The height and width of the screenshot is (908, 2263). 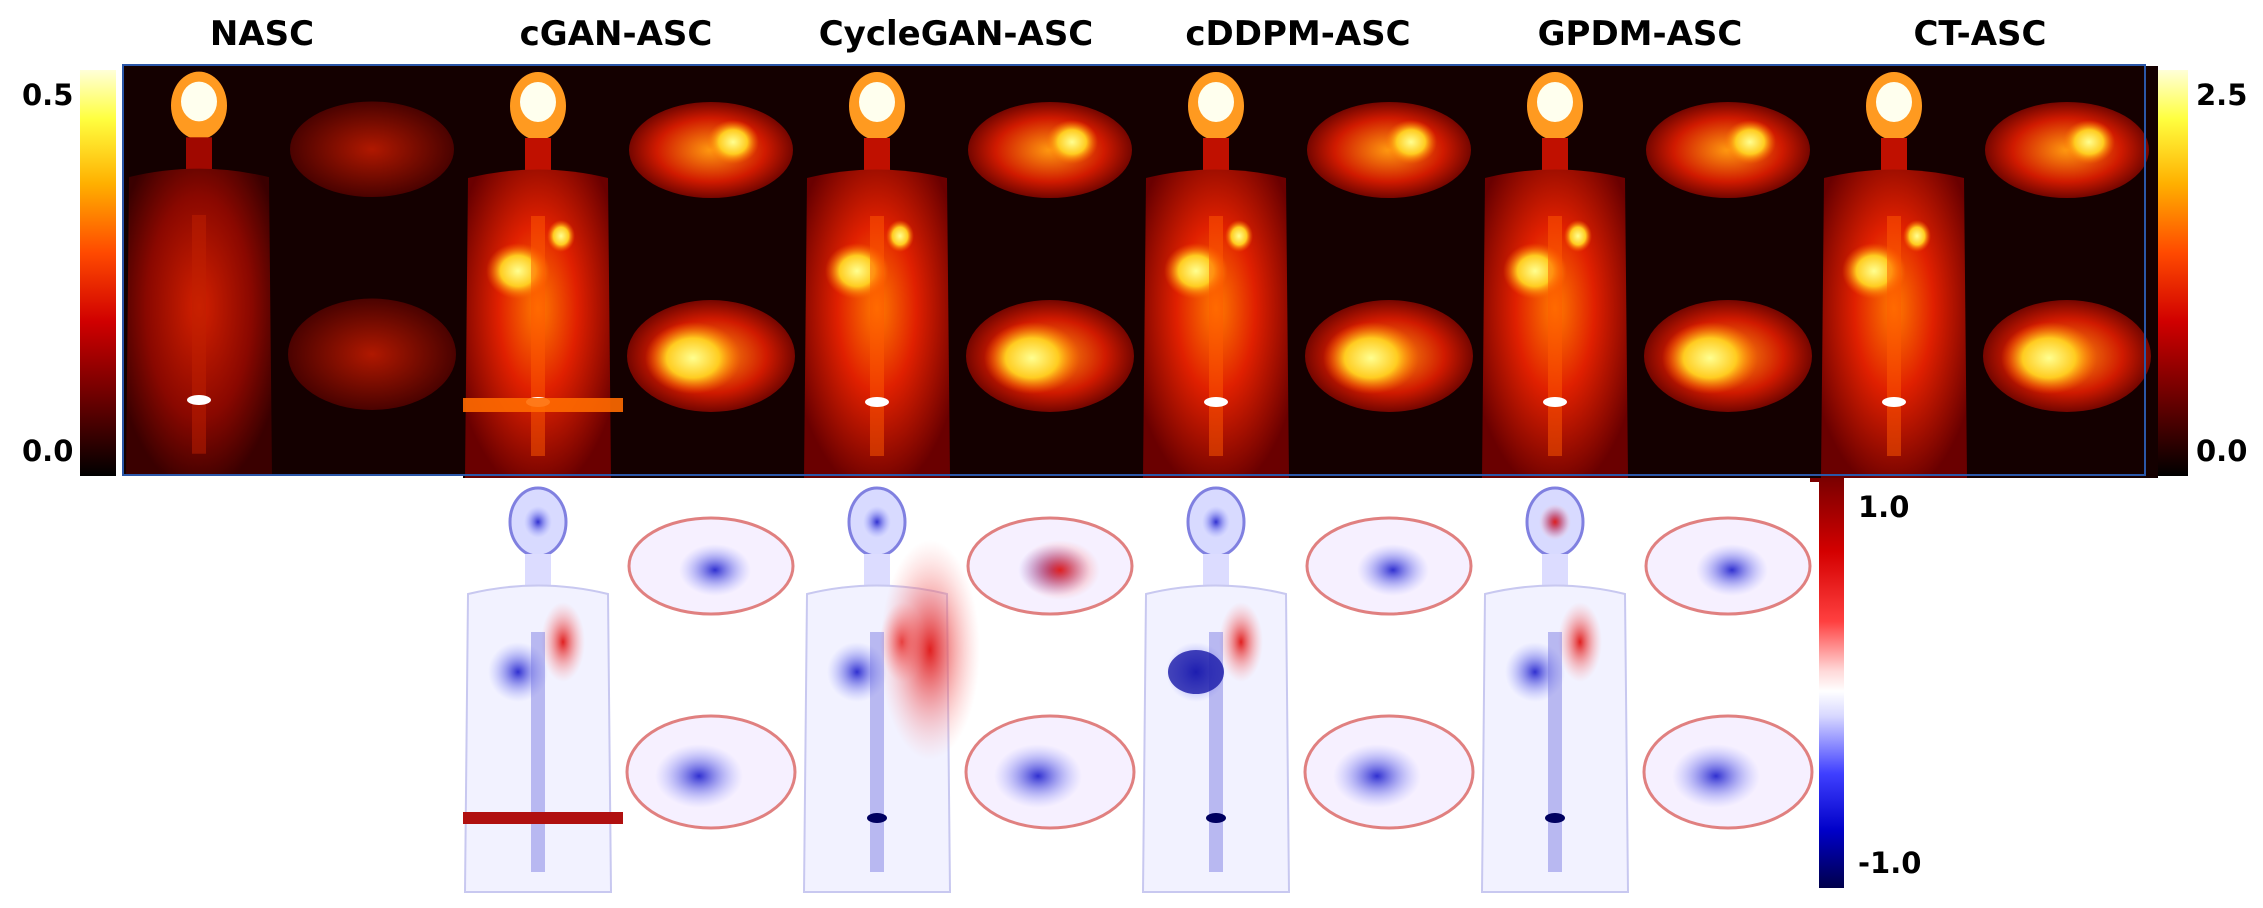 What do you see at coordinates (2222, 451) in the screenshot?
I see `right-colorbar-min-label: 0.0` at bounding box center [2222, 451].